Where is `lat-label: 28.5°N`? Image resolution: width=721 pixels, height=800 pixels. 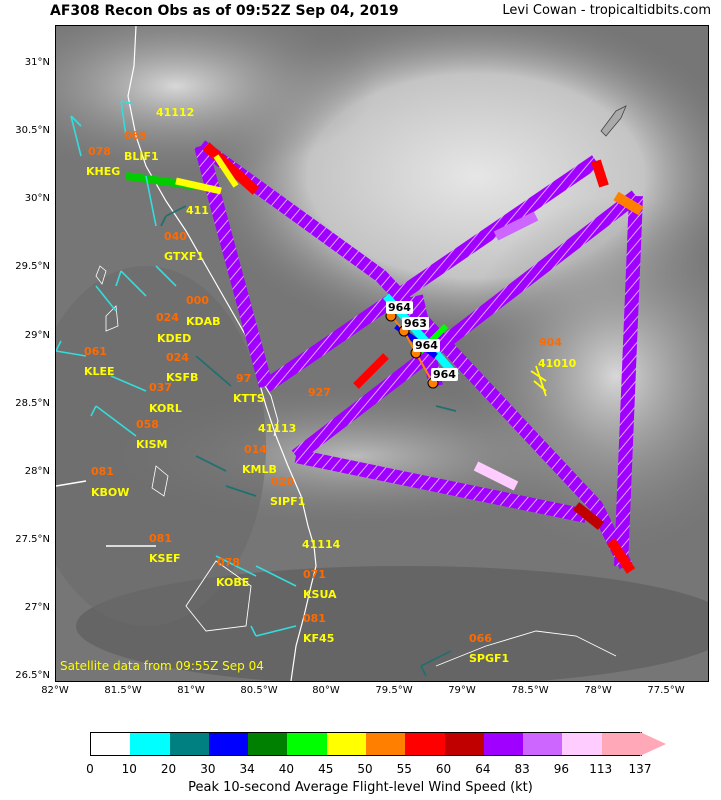
lat-label: 28.5°N is located at coordinates (32, 403).